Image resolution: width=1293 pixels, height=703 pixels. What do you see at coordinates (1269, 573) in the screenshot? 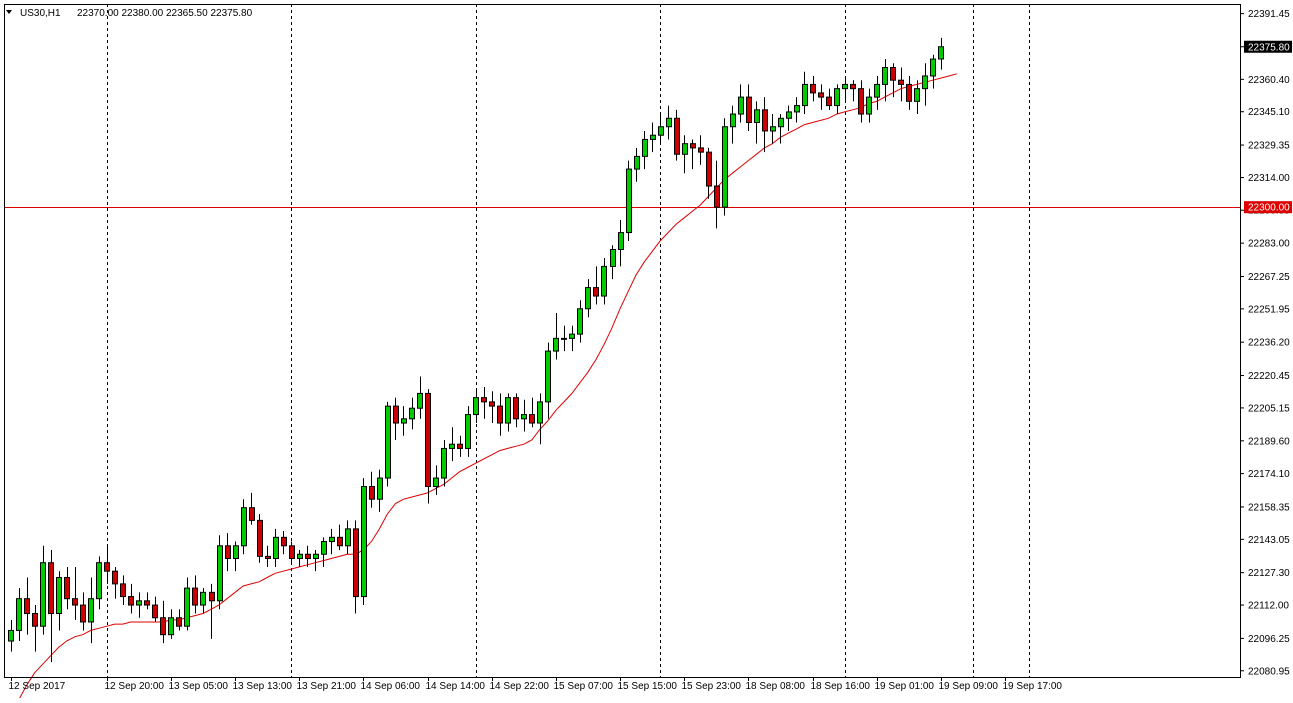
I see `price-tick-label: 22127.30` at bounding box center [1269, 573].